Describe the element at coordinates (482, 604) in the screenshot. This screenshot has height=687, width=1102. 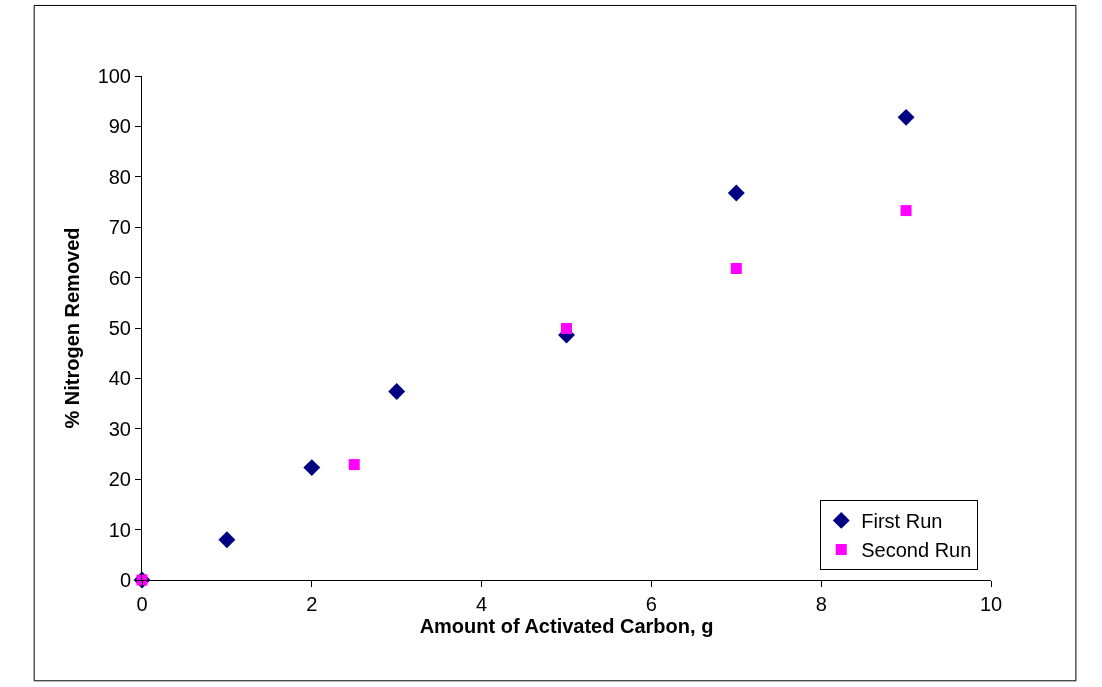
I see `x-tick-label: 4` at that location.